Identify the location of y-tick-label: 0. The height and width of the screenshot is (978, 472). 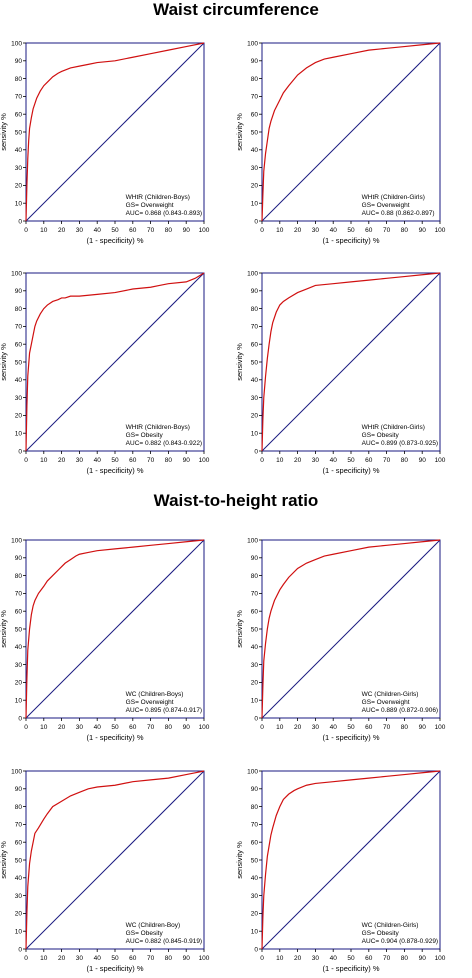
(256, 451).